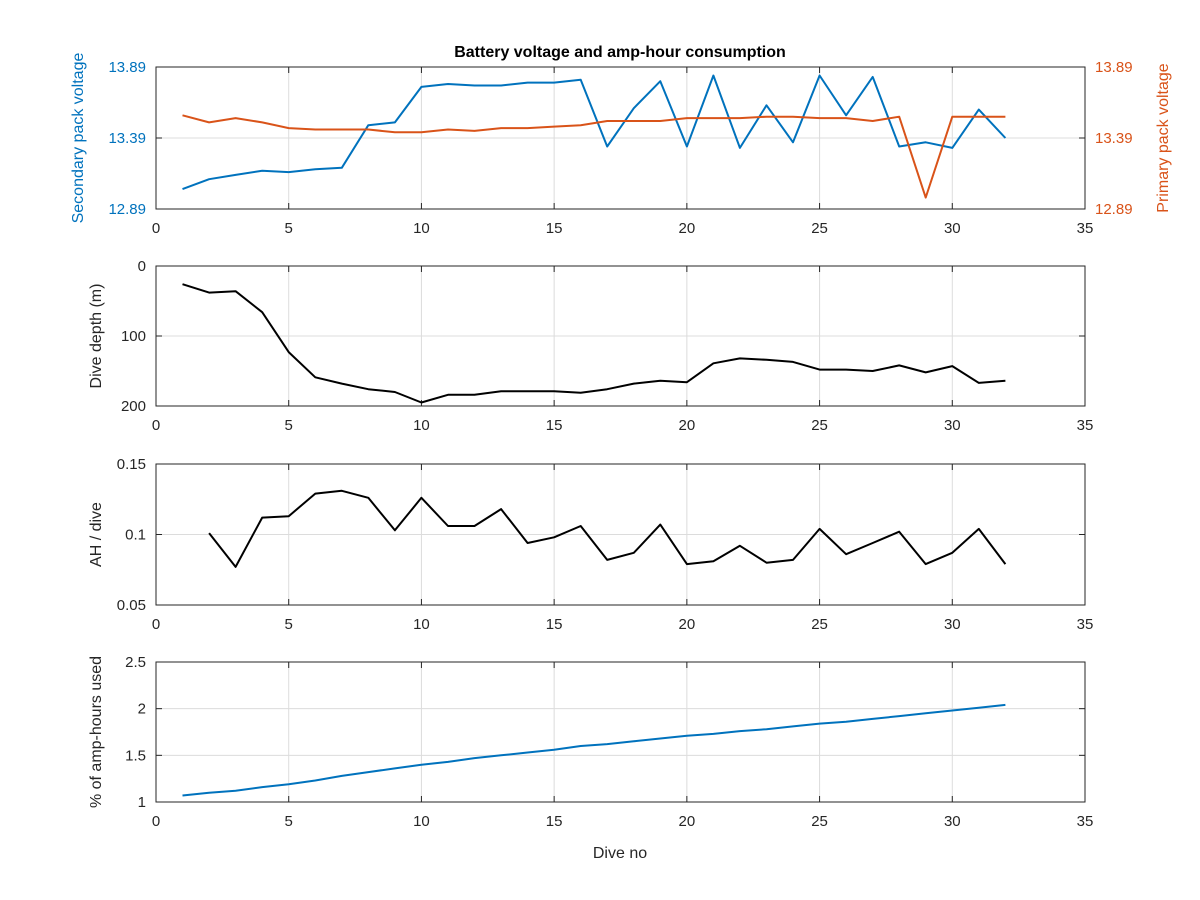 The image size is (1200, 900). Describe the element at coordinates (142, 709) in the screenshot. I see `y-tick-label: 2` at that location.